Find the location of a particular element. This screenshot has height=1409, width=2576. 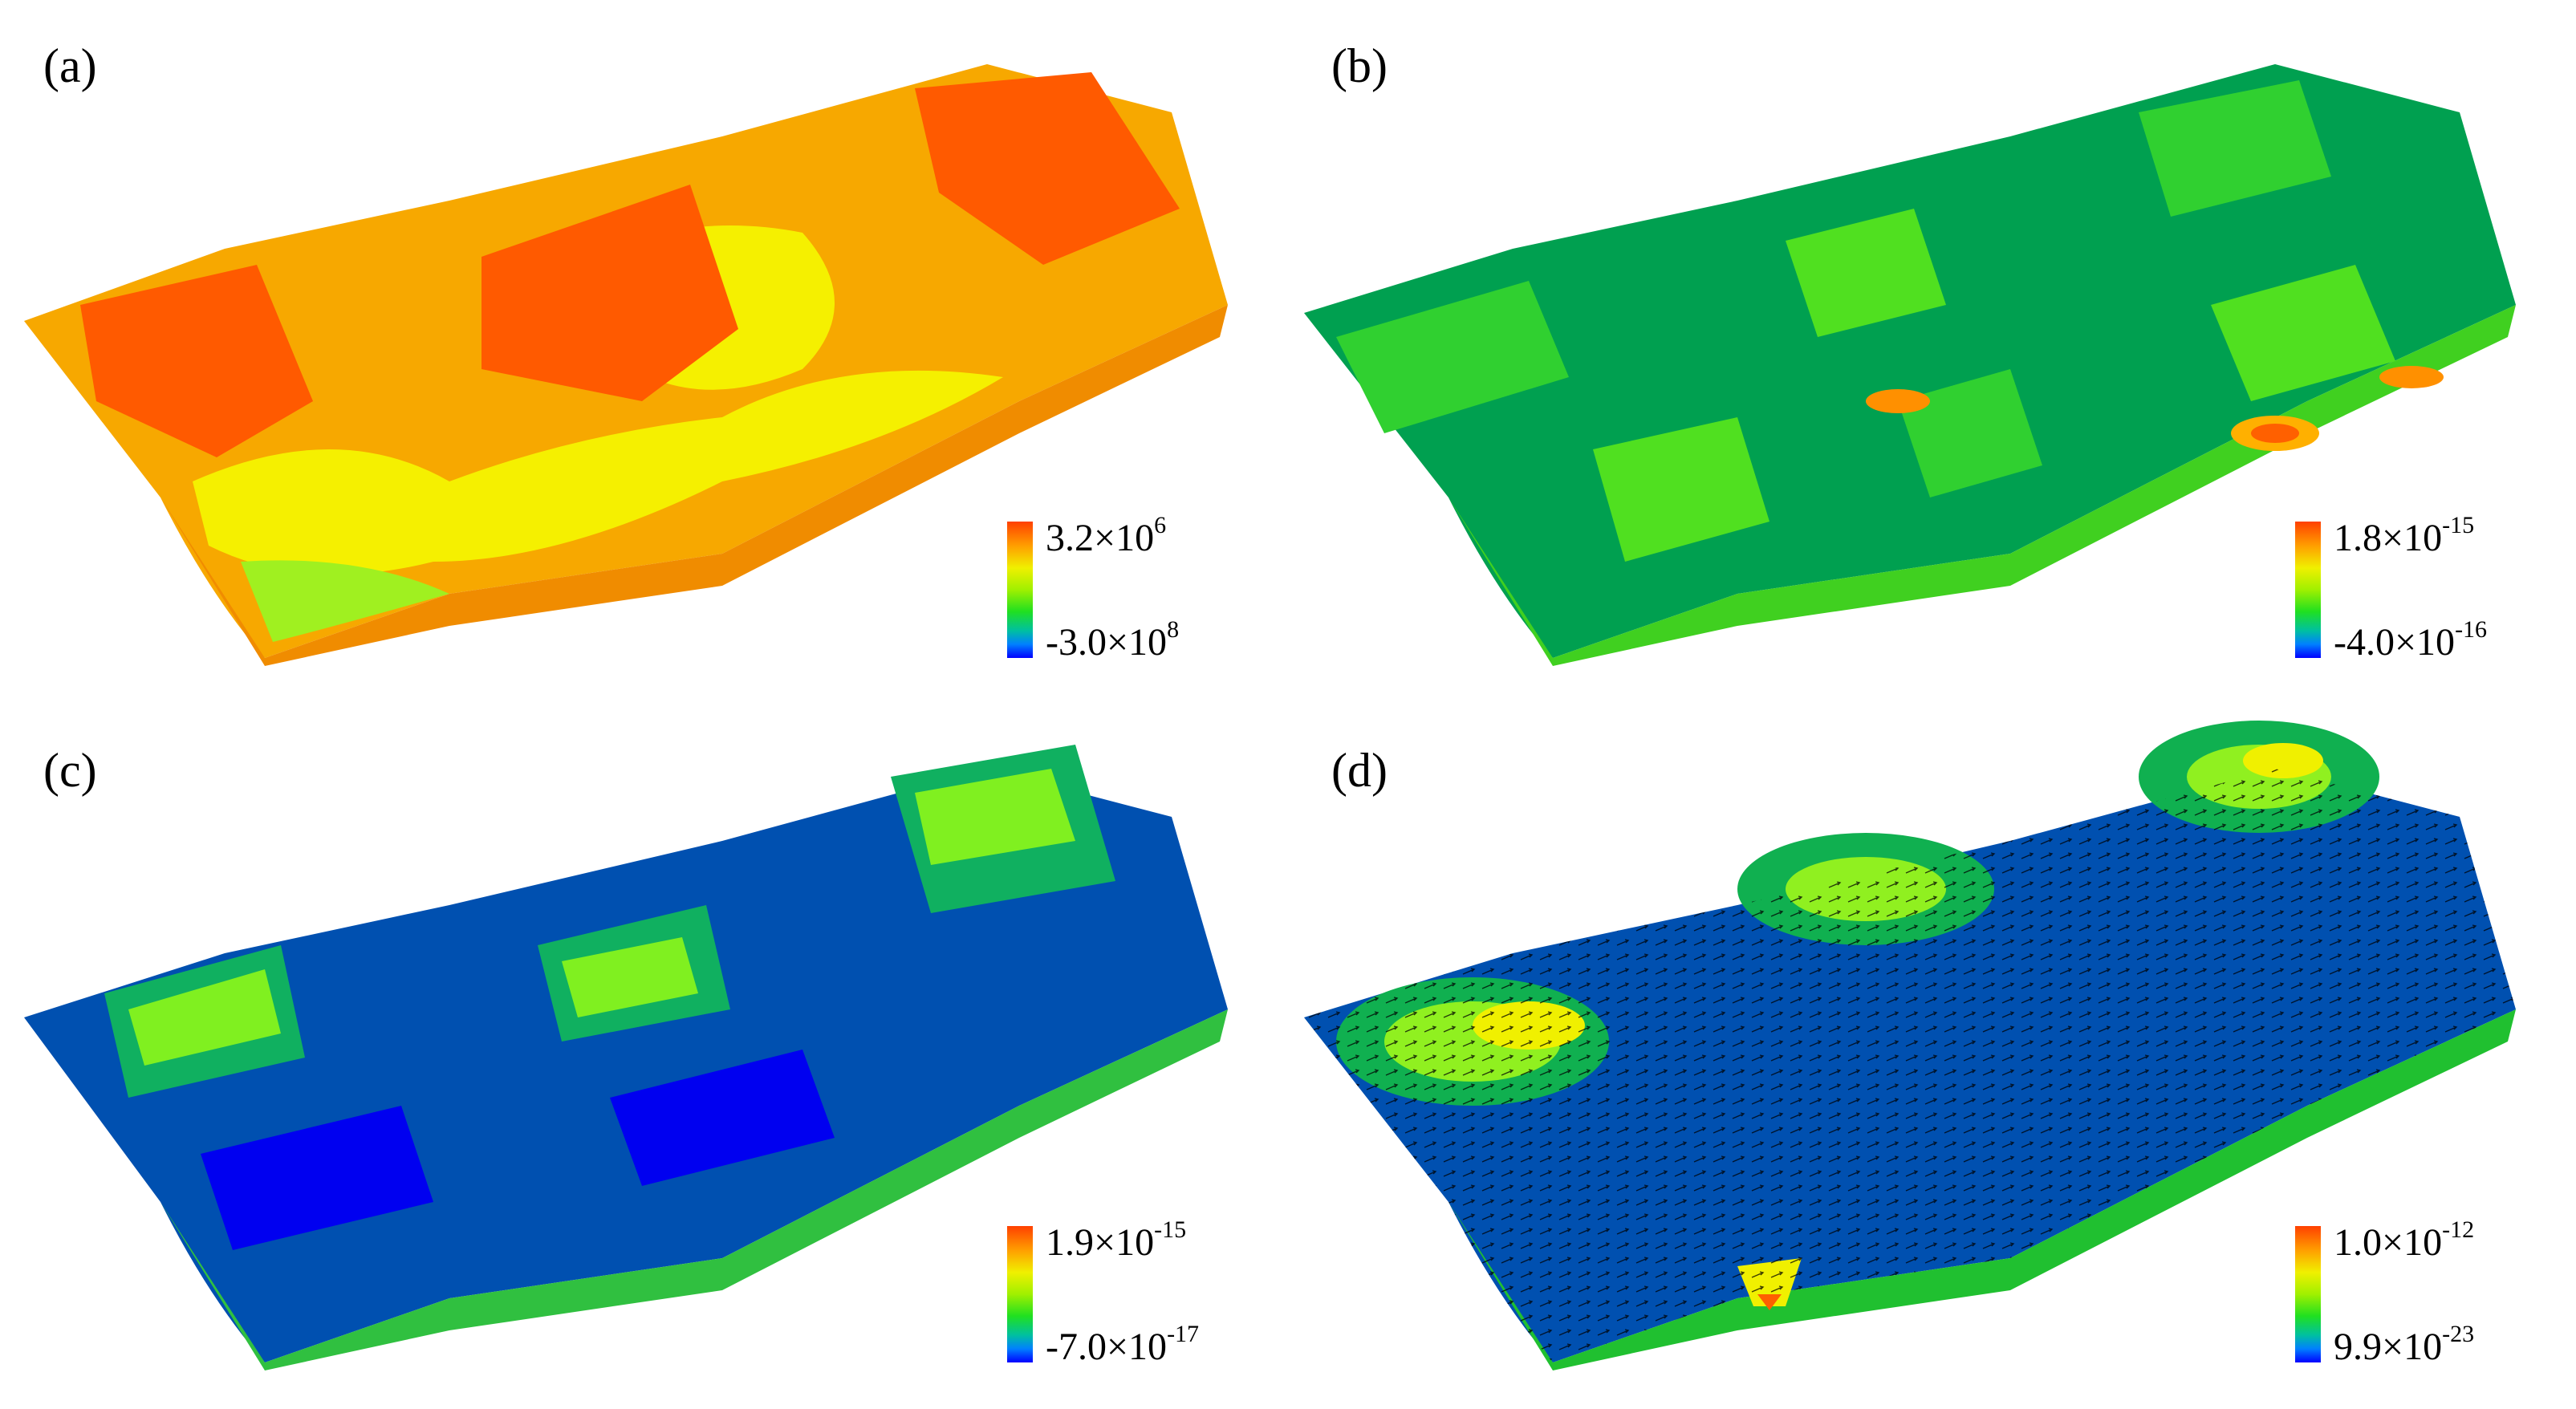

legend-min-label: 9.9×10⁻²³ is located at coordinates (2404, 1344).